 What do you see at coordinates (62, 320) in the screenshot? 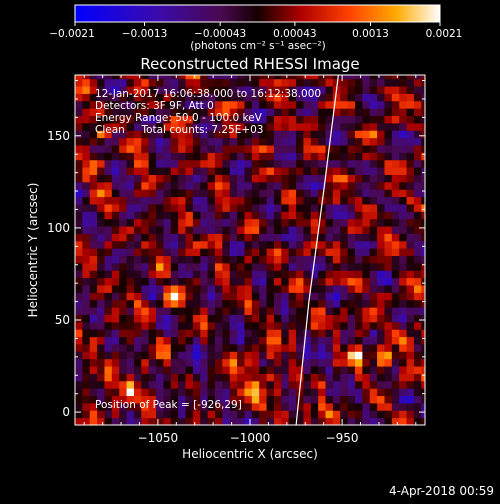
I see `y-tick-label: 50` at bounding box center [62, 320].